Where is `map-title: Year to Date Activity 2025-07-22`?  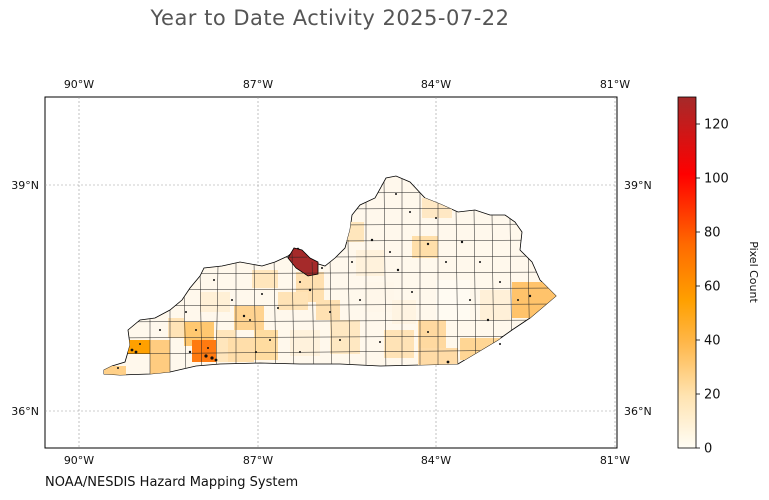 map-title: Year to Date Activity 2025-07-22 is located at coordinates (330, 18).